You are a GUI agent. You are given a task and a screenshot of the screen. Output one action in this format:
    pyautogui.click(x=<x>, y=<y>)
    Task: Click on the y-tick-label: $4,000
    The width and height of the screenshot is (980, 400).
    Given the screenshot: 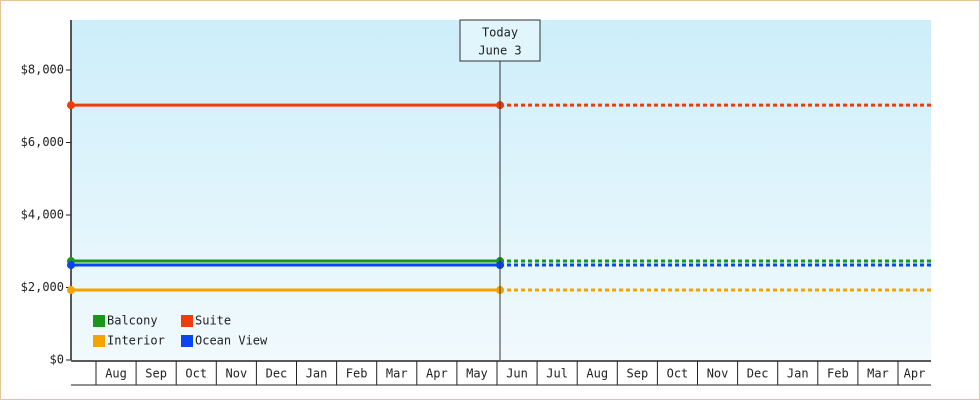 What is the action you would take?
    pyautogui.click(x=42, y=215)
    